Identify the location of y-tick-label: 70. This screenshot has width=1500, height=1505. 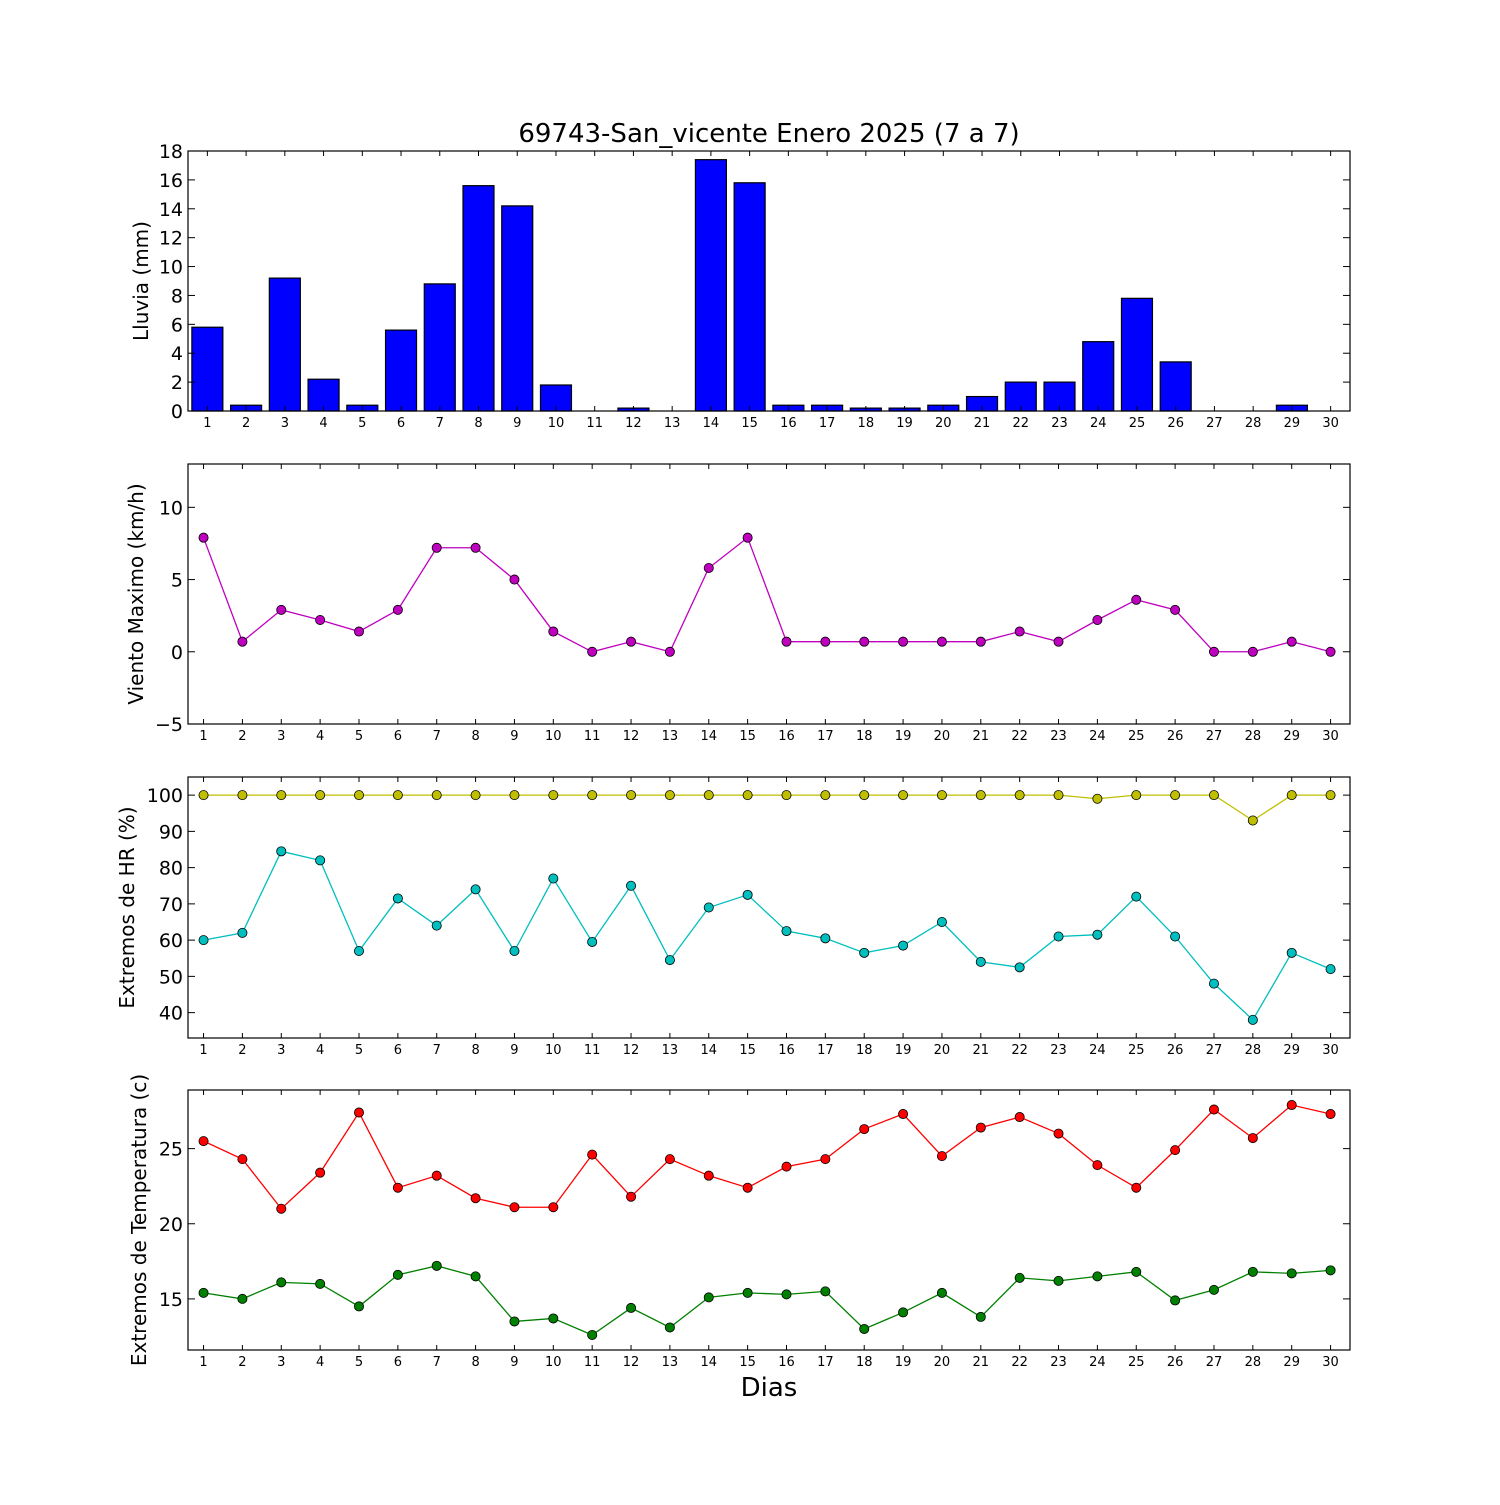
(171, 905).